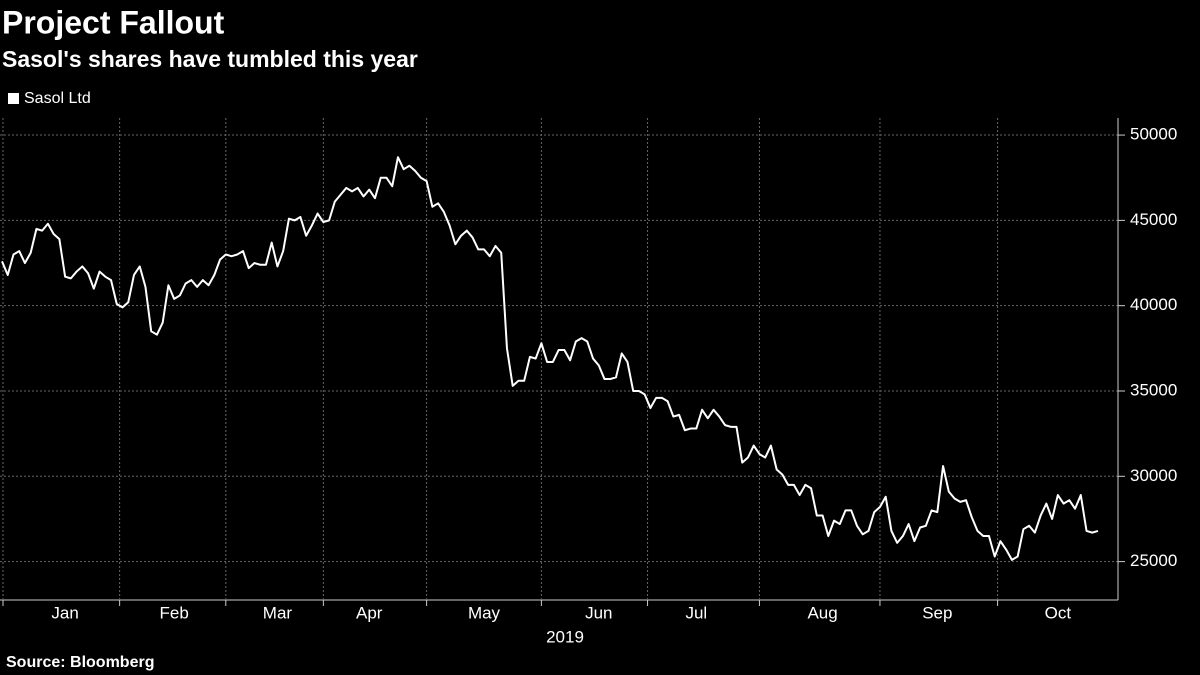 The width and height of the screenshot is (1200, 675). What do you see at coordinates (1058, 612) in the screenshot?
I see `x-tick-label: Oct` at bounding box center [1058, 612].